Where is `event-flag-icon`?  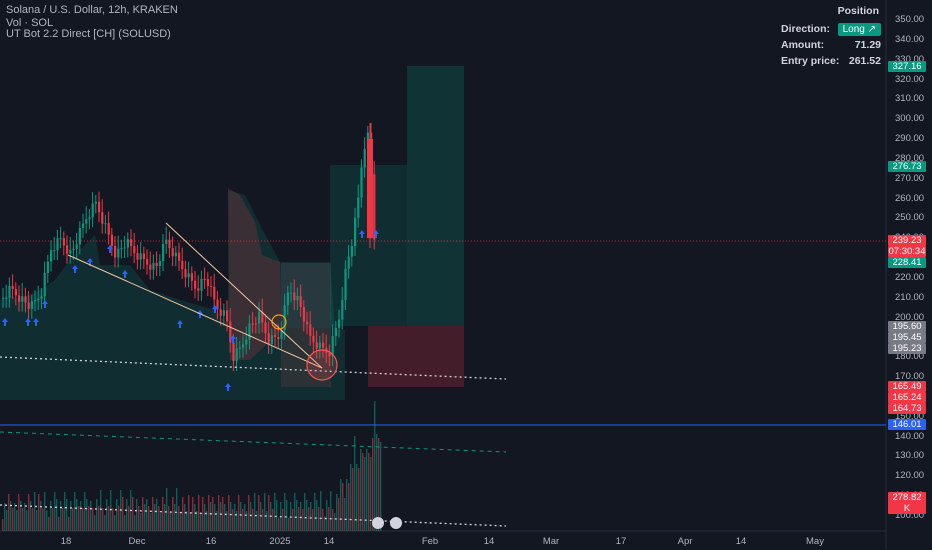
event-flag-icon is located at coordinates (378, 523).